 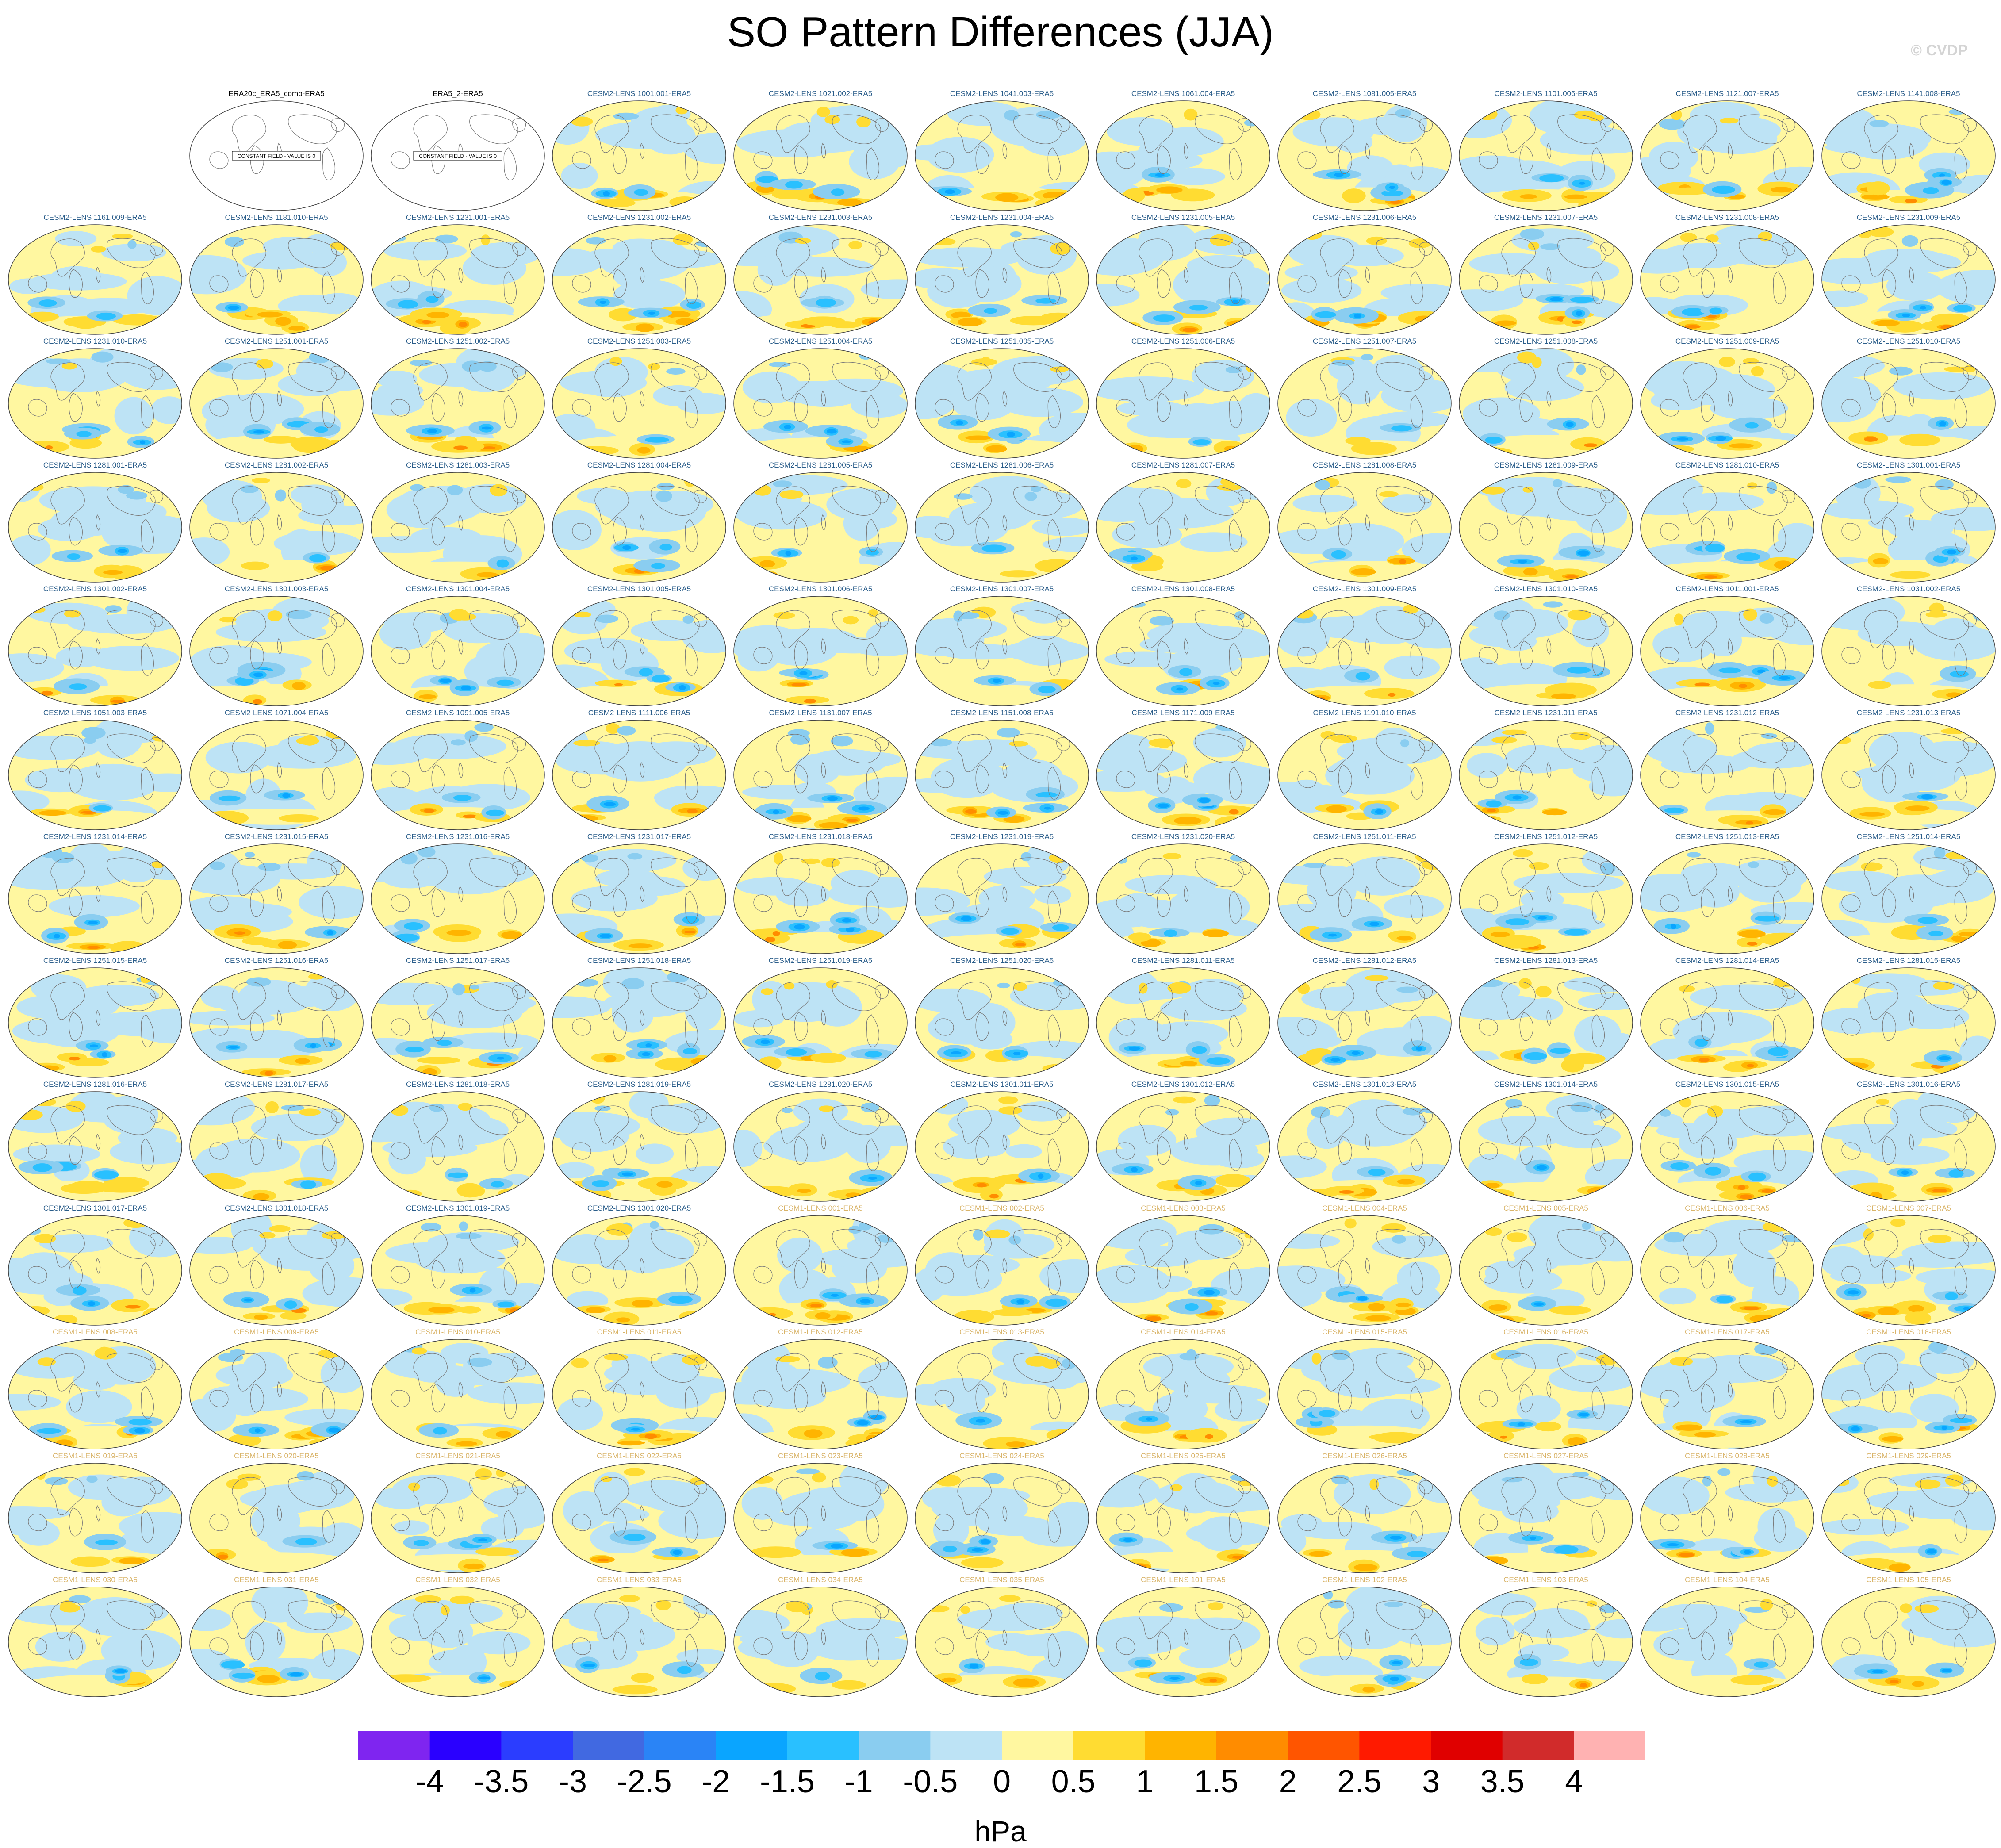 What do you see at coordinates (1908, 398) in the screenshot?
I see `map-panel: CESM2-LENS 1251.010-ERA5` at bounding box center [1908, 398].